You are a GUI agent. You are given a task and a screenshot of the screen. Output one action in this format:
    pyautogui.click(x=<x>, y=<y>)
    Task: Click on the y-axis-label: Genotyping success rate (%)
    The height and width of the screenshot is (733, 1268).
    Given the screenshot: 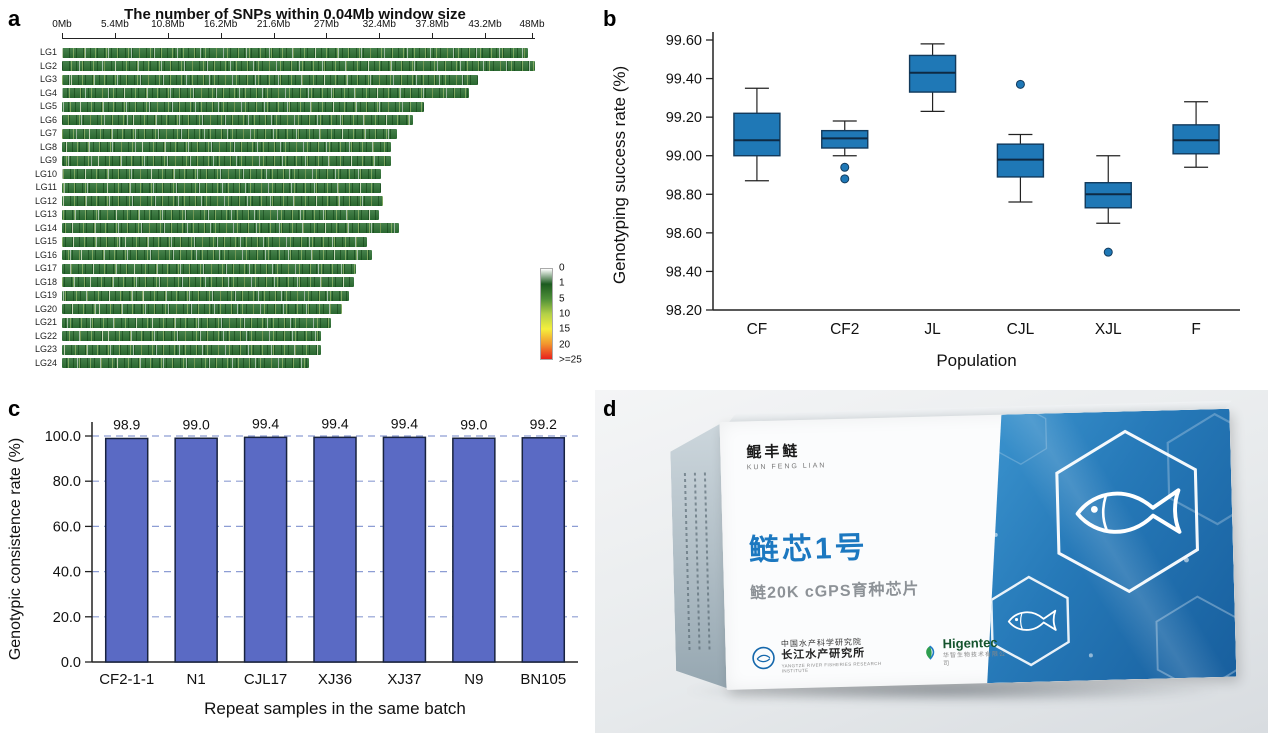 What is the action you would take?
    pyautogui.click(x=619, y=175)
    